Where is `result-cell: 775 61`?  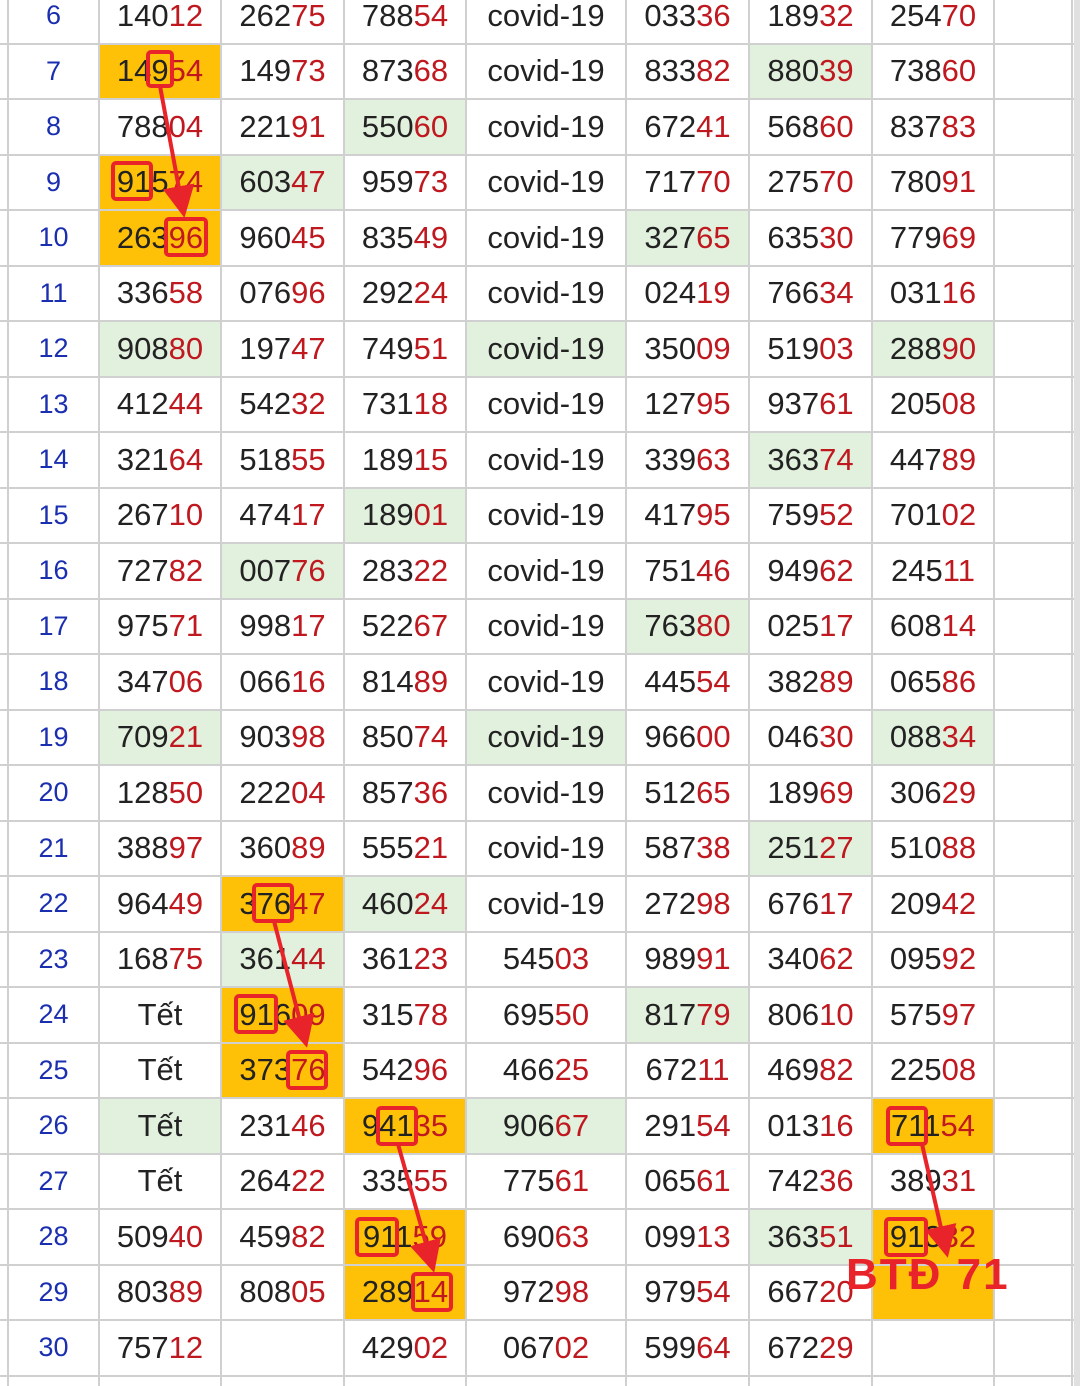 result-cell: 775 61 is located at coordinates (546, 1182).